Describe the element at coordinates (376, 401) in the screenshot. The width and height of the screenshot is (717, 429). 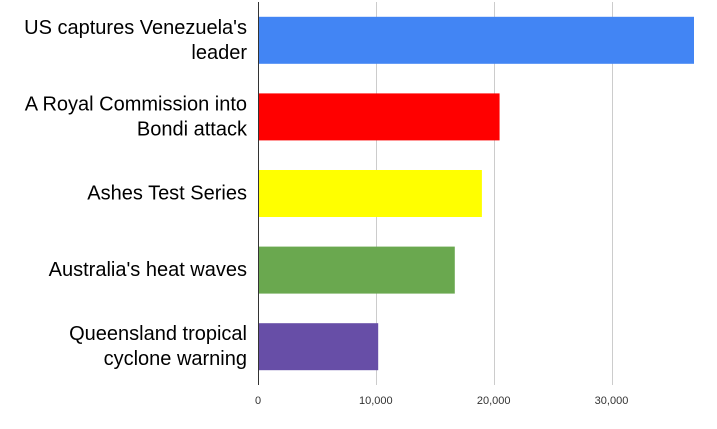
I see `x-tick-label-1: 10,000` at that location.